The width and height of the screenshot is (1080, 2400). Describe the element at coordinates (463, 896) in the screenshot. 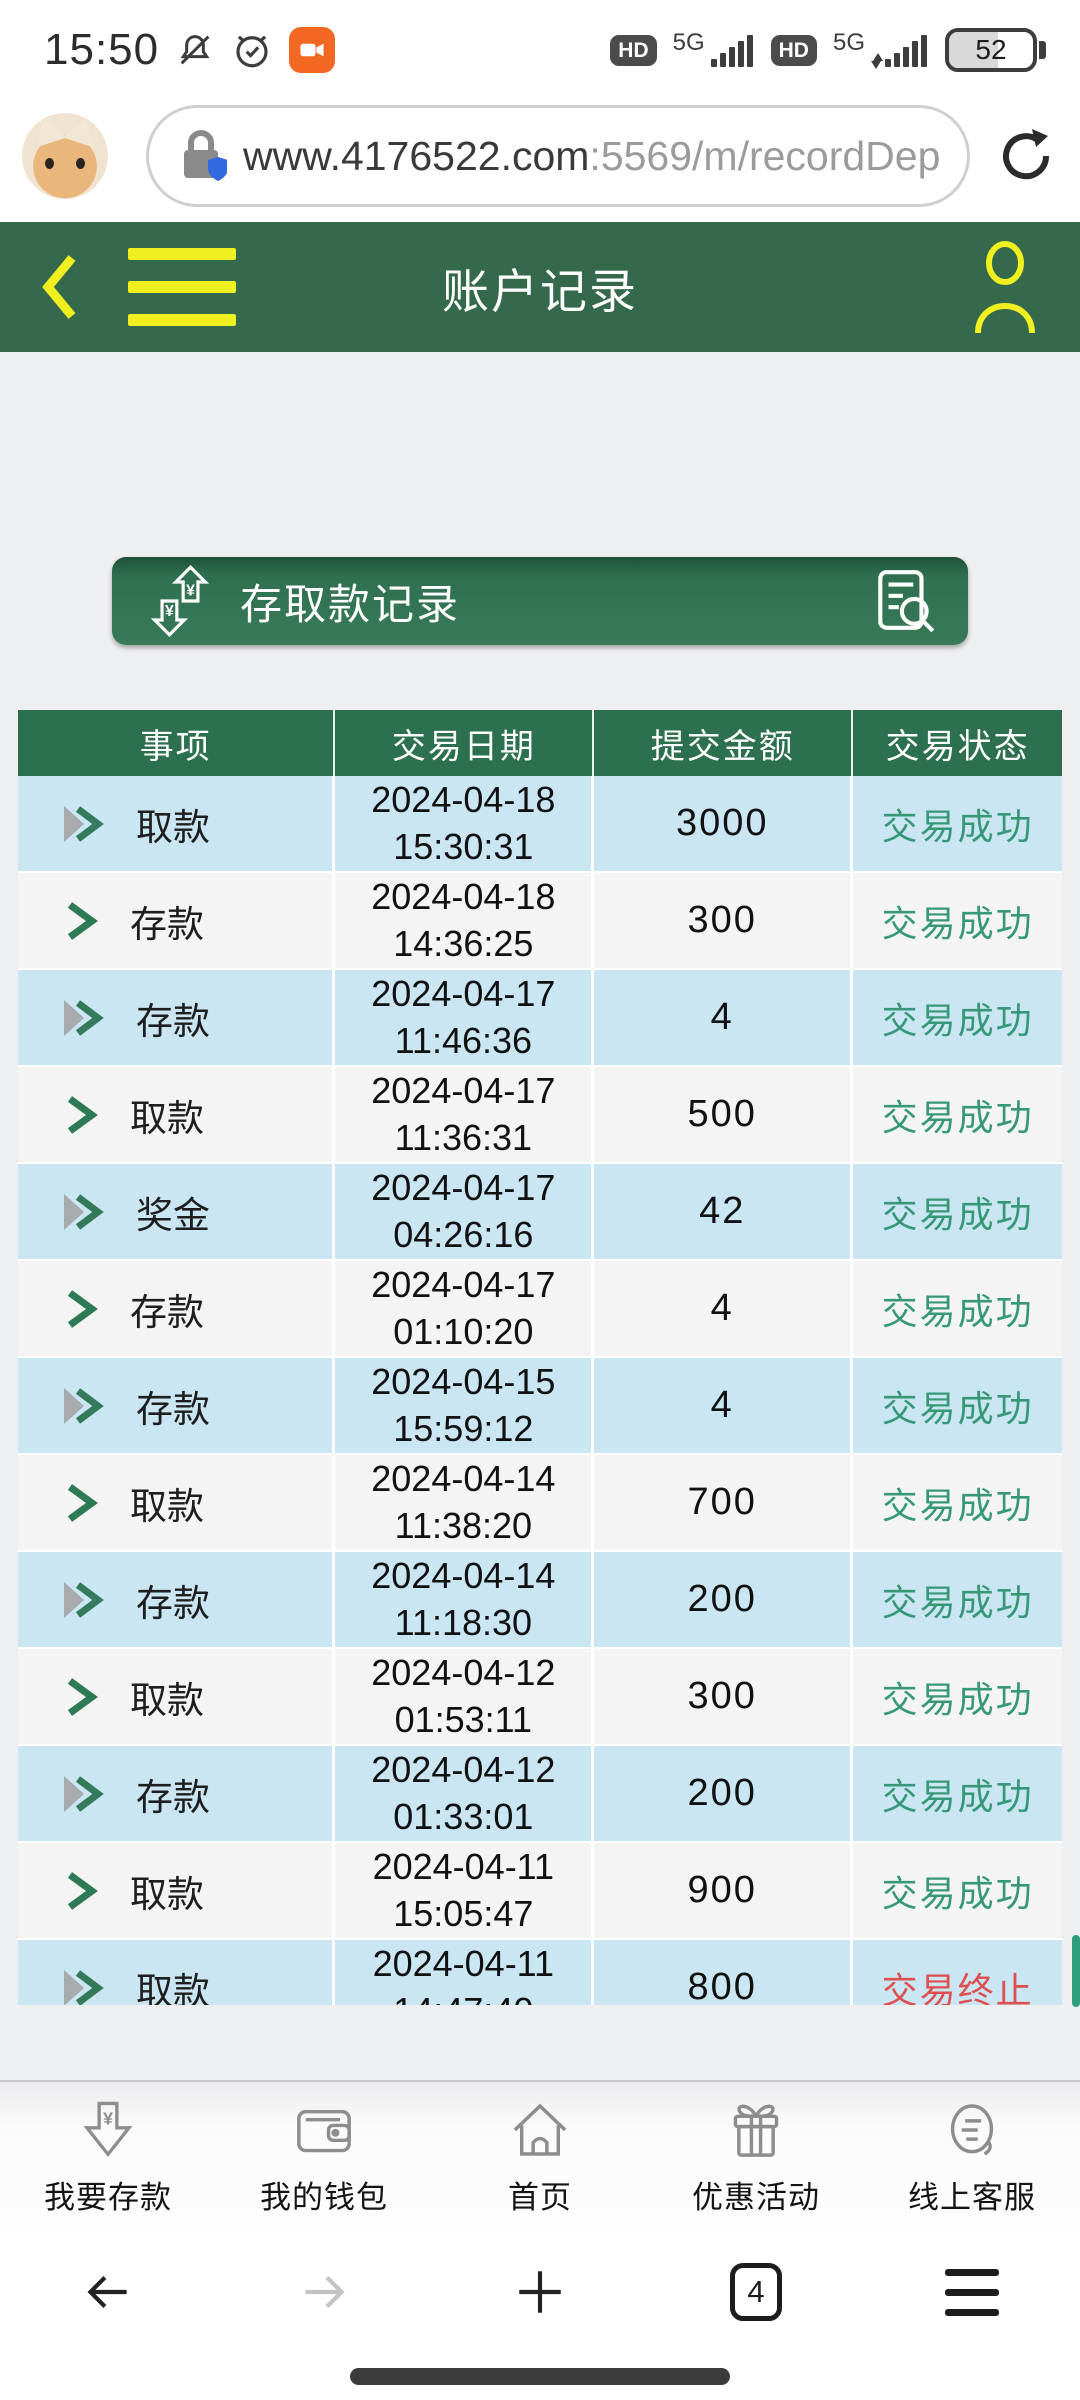

I see `transaction-date: 2024-04-18` at that location.